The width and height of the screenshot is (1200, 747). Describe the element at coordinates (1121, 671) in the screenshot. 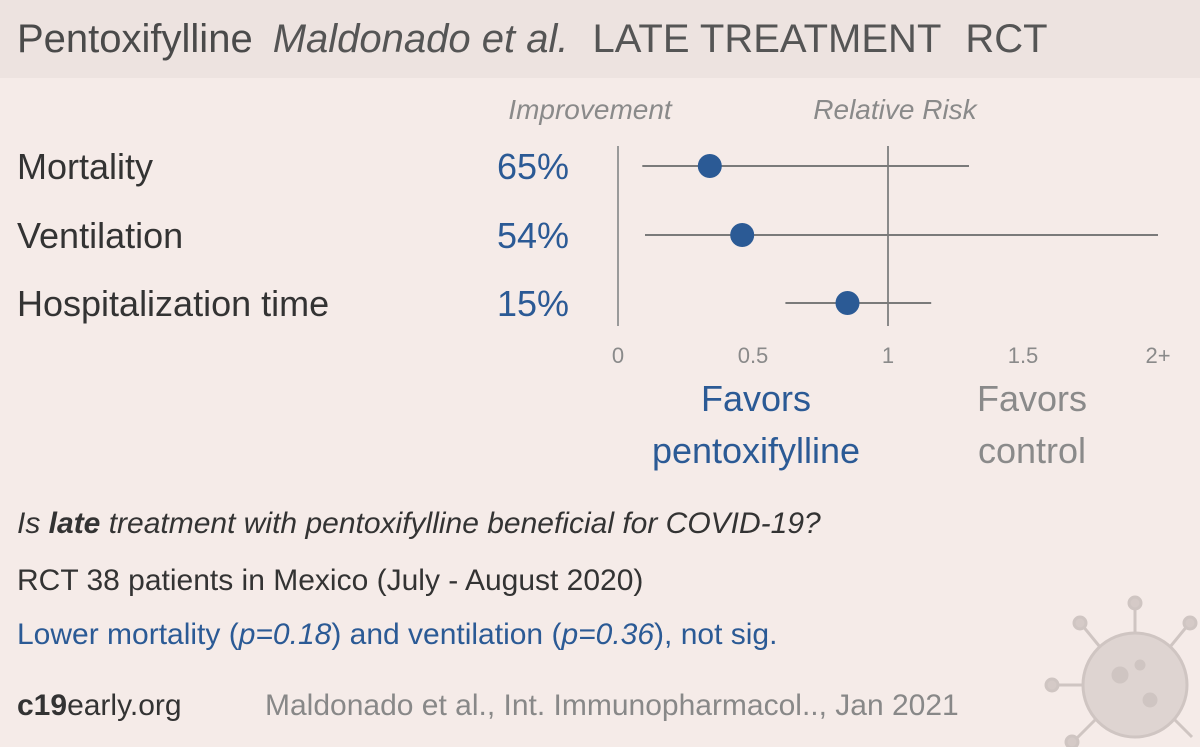

I see `virus-icon` at that location.